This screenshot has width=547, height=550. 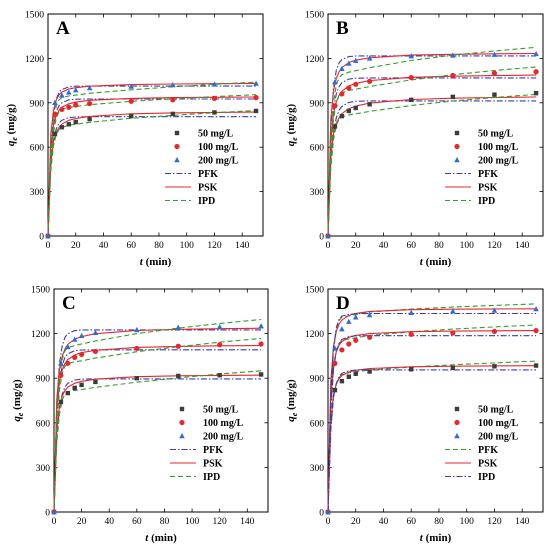 What do you see at coordinates (522, 522) in the screenshot?
I see `x-tick-label: 140` at bounding box center [522, 522].